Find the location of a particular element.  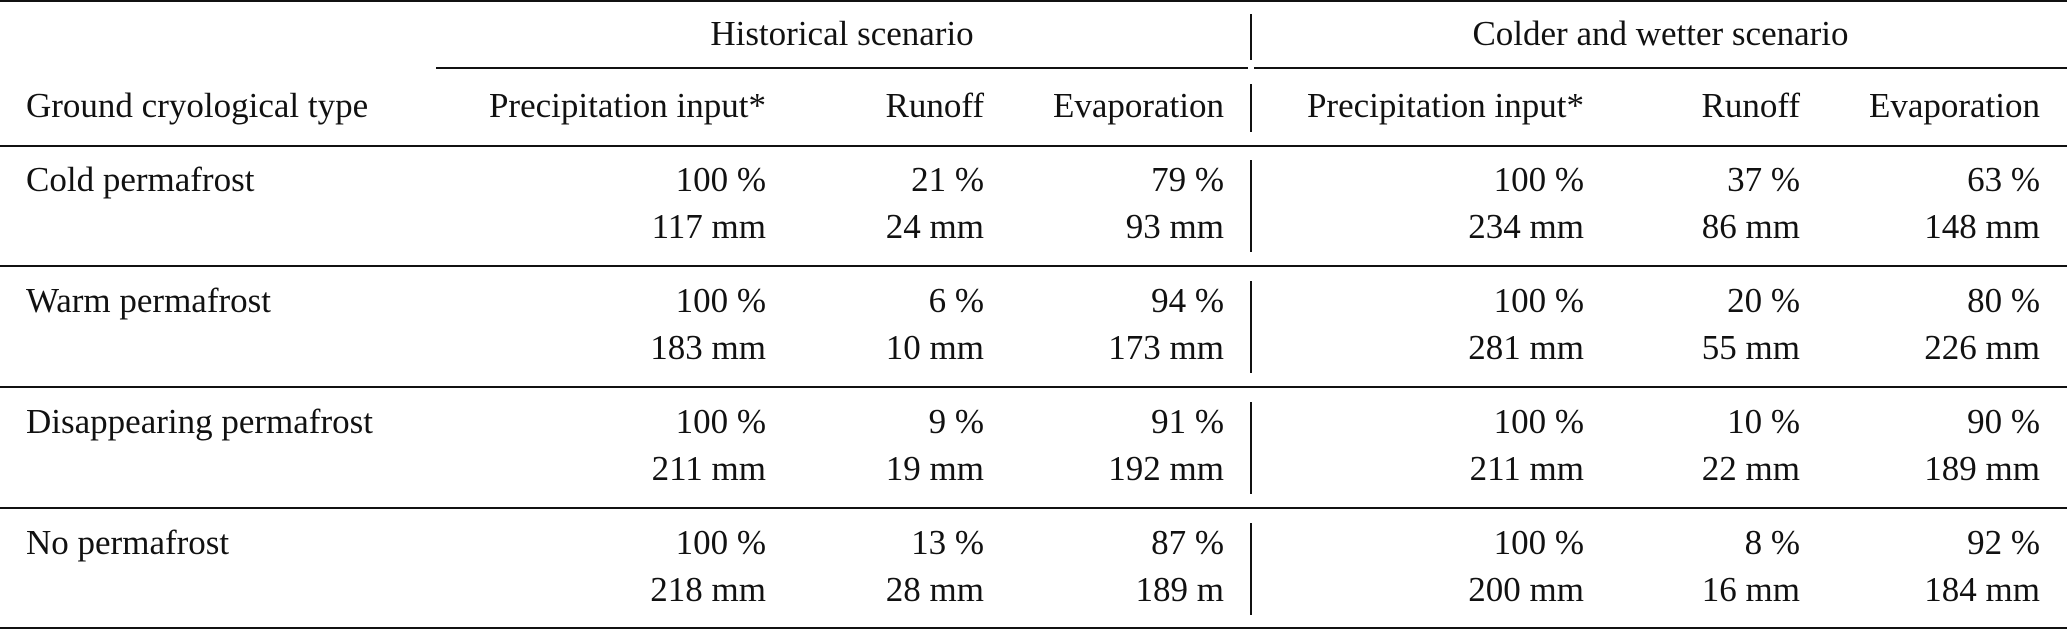

table-cell: 189 mm is located at coordinates (1982, 468).